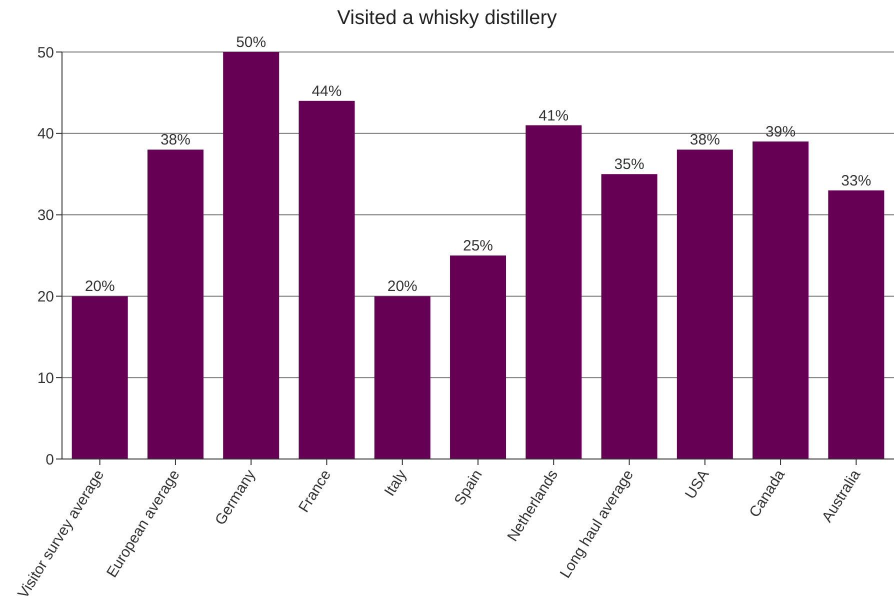  Describe the element at coordinates (447, 18) in the screenshot. I see `chart-title: Visited a whisky distillery` at that location.